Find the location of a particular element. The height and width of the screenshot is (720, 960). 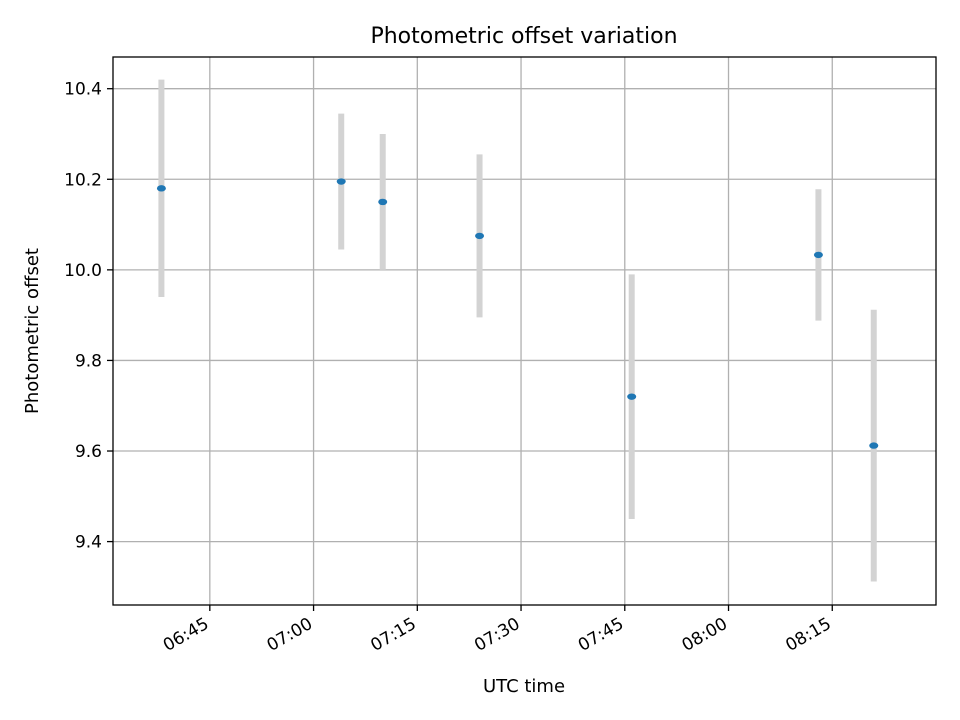

y-axis-label: Photometric offset is located at coordinates (32, 331).